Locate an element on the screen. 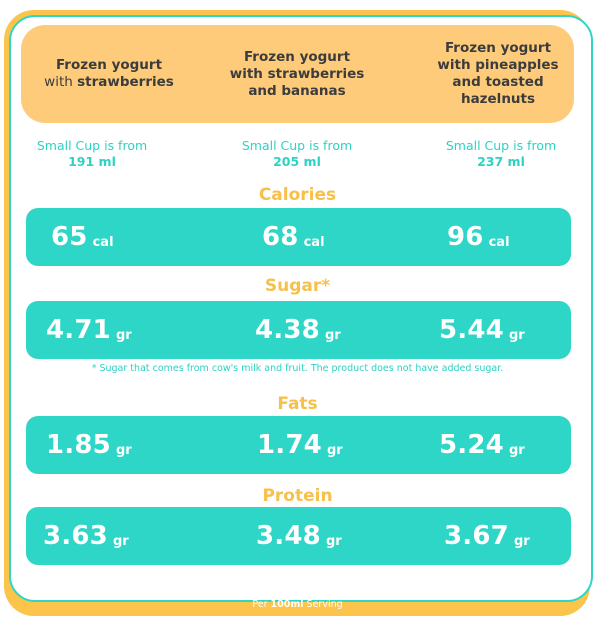 This screenshot has height=620, width=595. protein-value-2: 3.48 gr is located at coordinates (299, 536).